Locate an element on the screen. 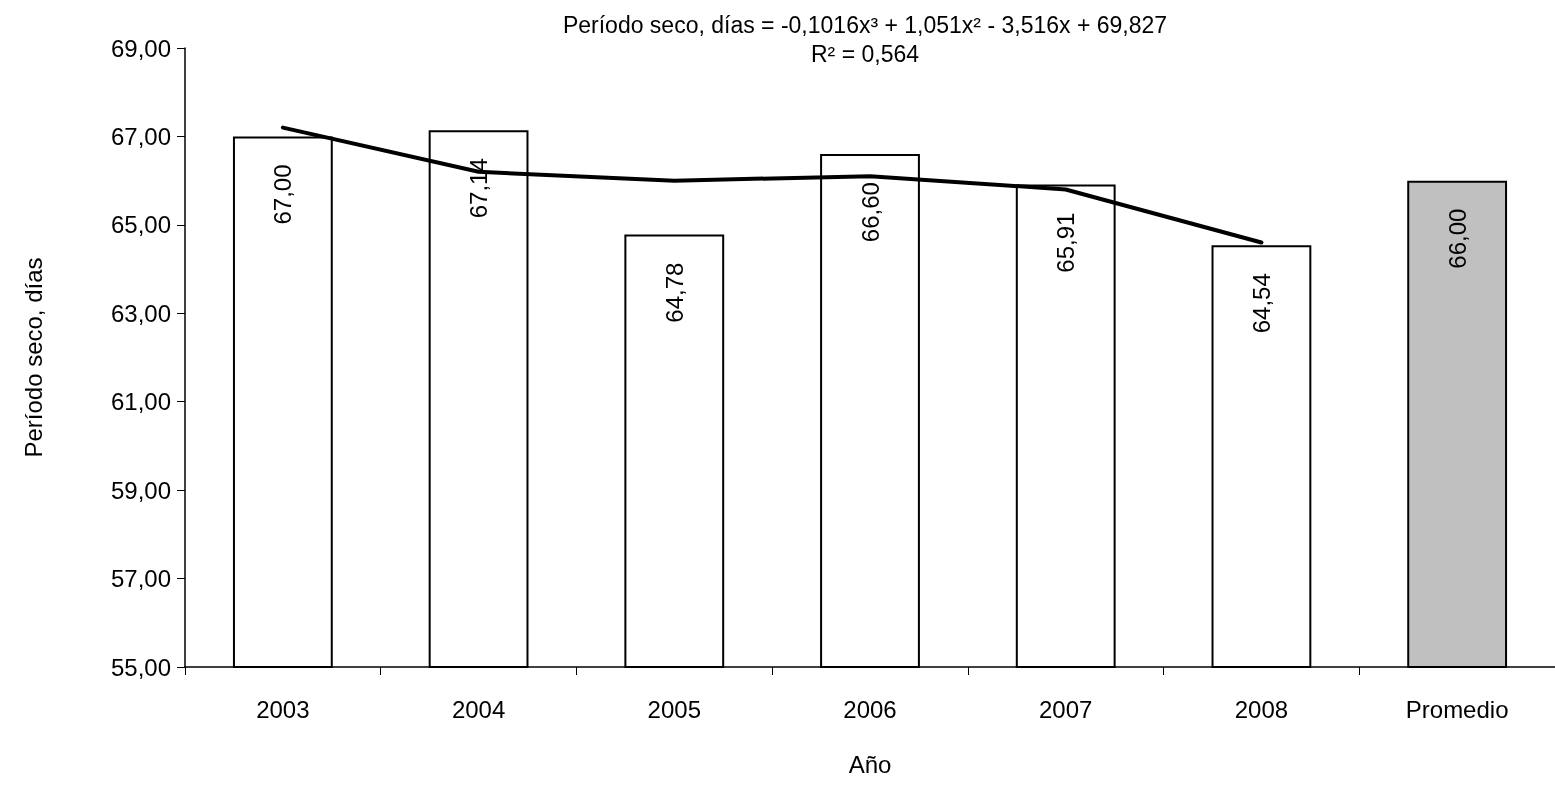  data-label: 65,91 is located at coordinates (1066, 242).